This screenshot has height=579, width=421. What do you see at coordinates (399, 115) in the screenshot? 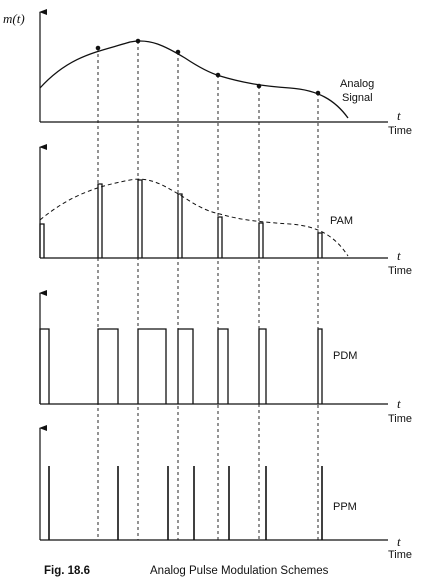
I see `analog-axis-var: t` at bounding box center [399, 115].